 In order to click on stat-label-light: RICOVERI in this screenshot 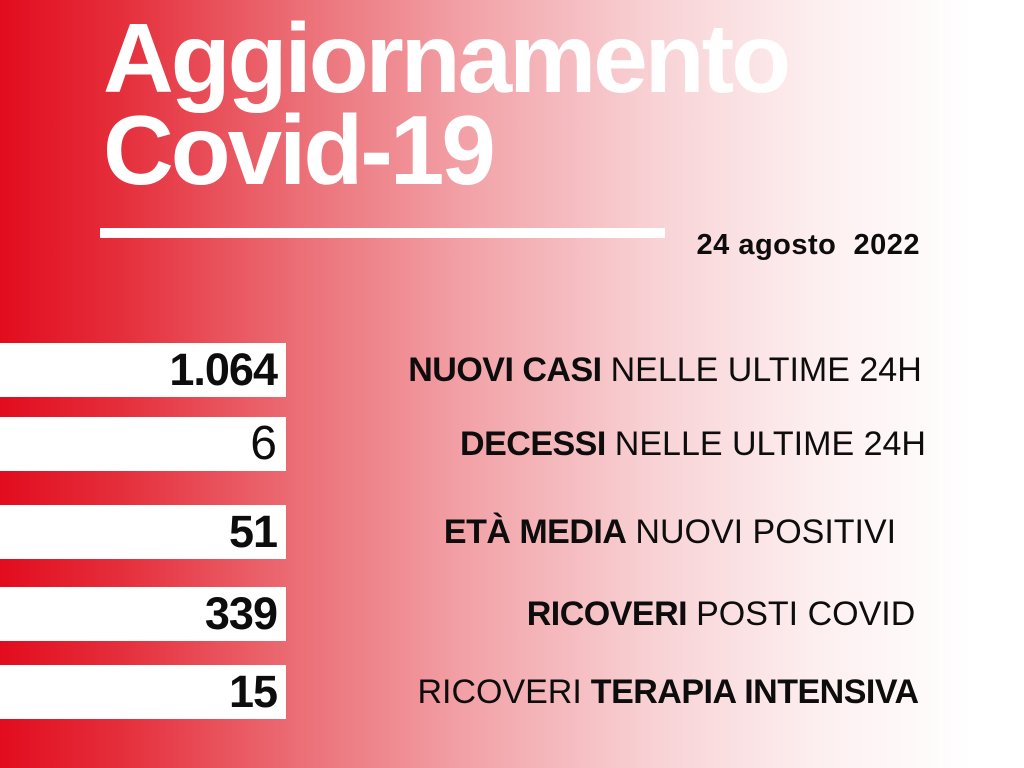, I will do `click(499, 692)`.